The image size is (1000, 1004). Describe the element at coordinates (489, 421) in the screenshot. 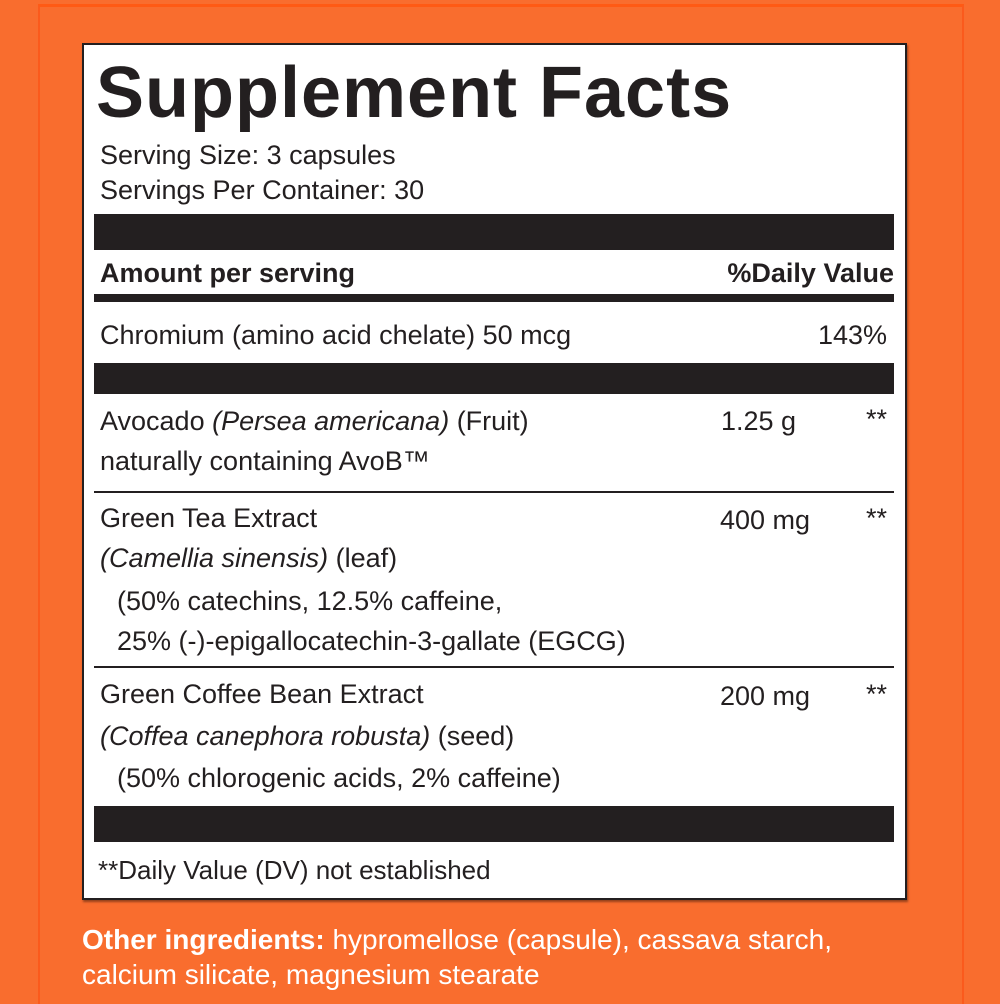

I see `text: (Fruit)` at that location.